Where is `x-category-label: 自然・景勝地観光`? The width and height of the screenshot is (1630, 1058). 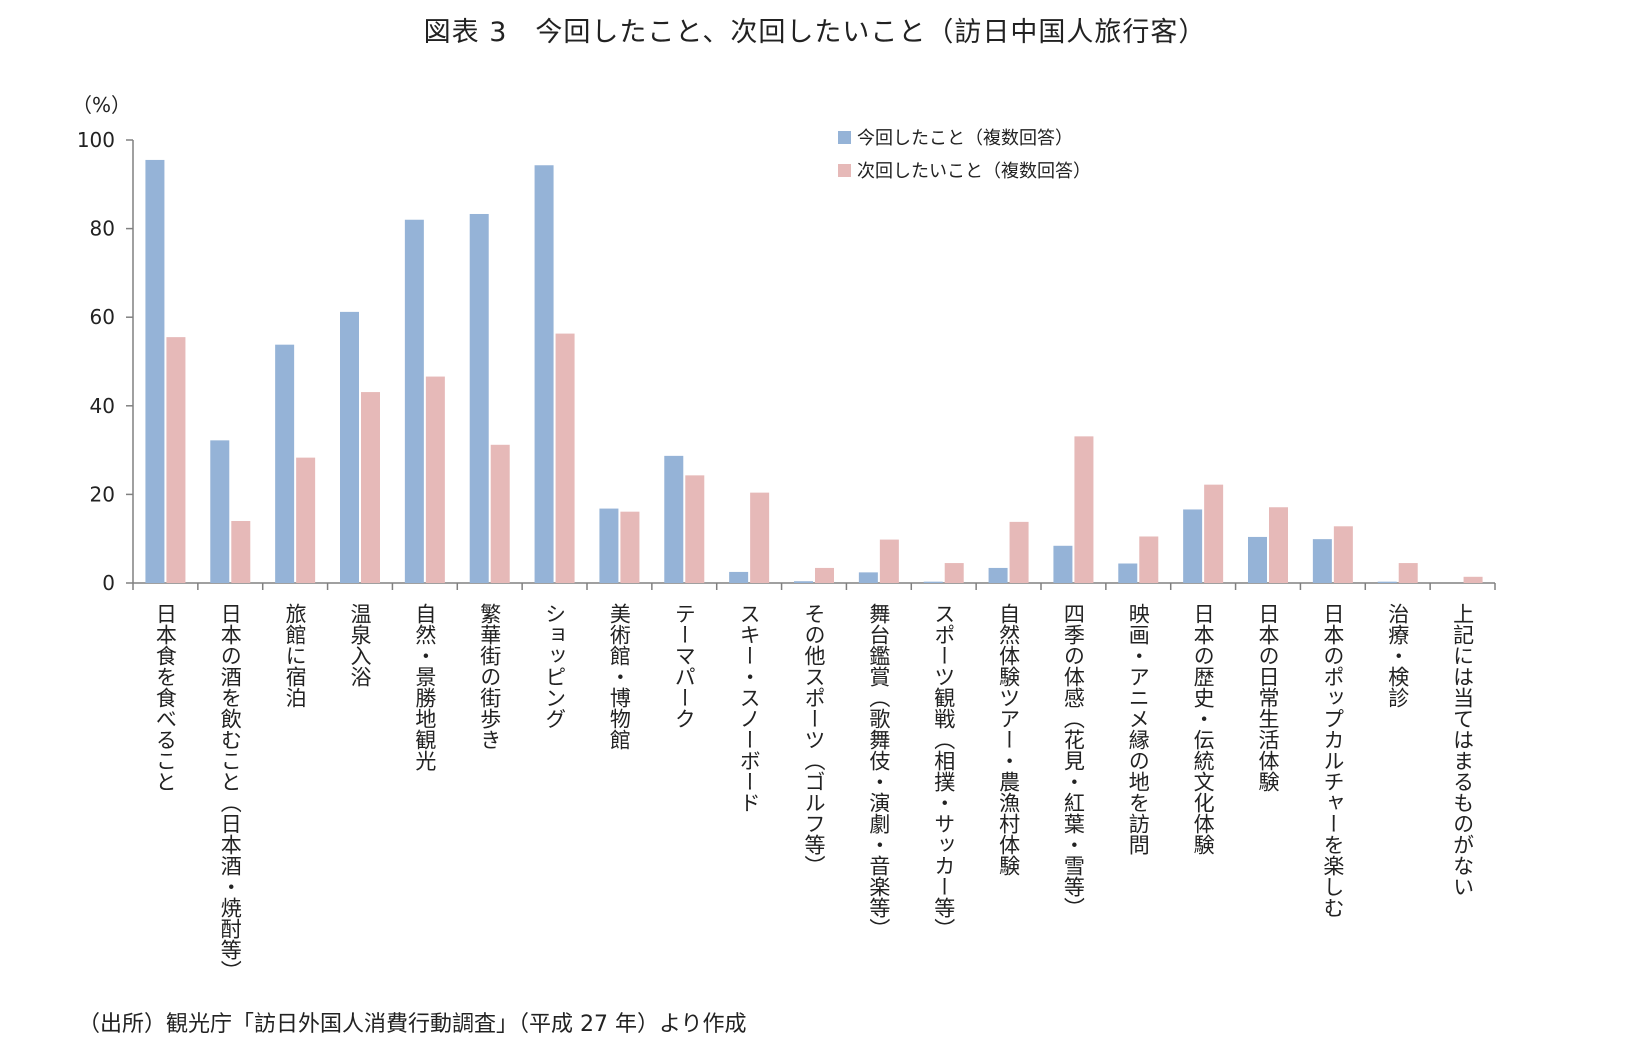
x-category-label: 自然・景勝地観光 is located at coordinates (425, 687).